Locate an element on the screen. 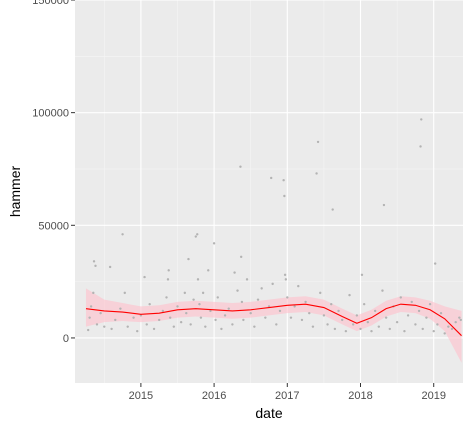  y-tick-label: 100000 is located at coordinates (50, 114).